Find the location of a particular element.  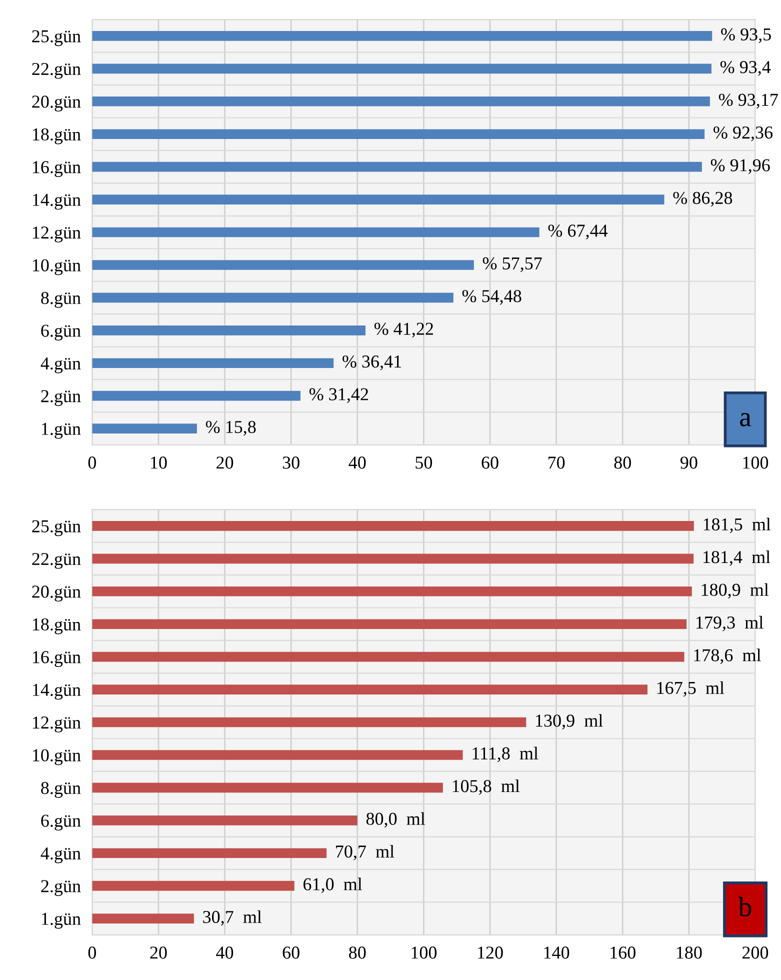

data-label: % 91,96 is located at coordinates (740, 166).